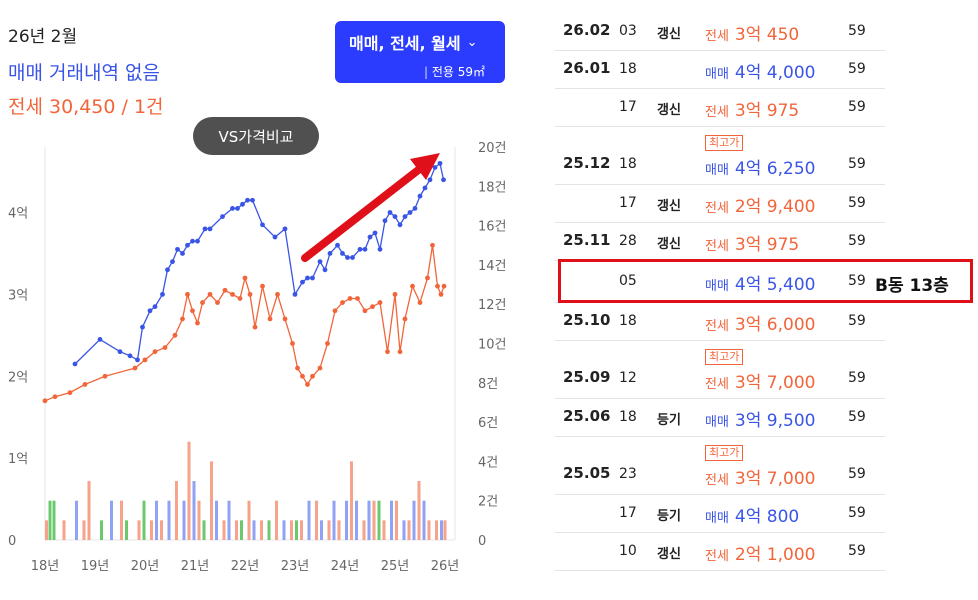  Describe the element at coordinates (720, 551) in the screenshot. I see `transaction-row: 10 갱신 59 전세 2억 1,000` at that location.